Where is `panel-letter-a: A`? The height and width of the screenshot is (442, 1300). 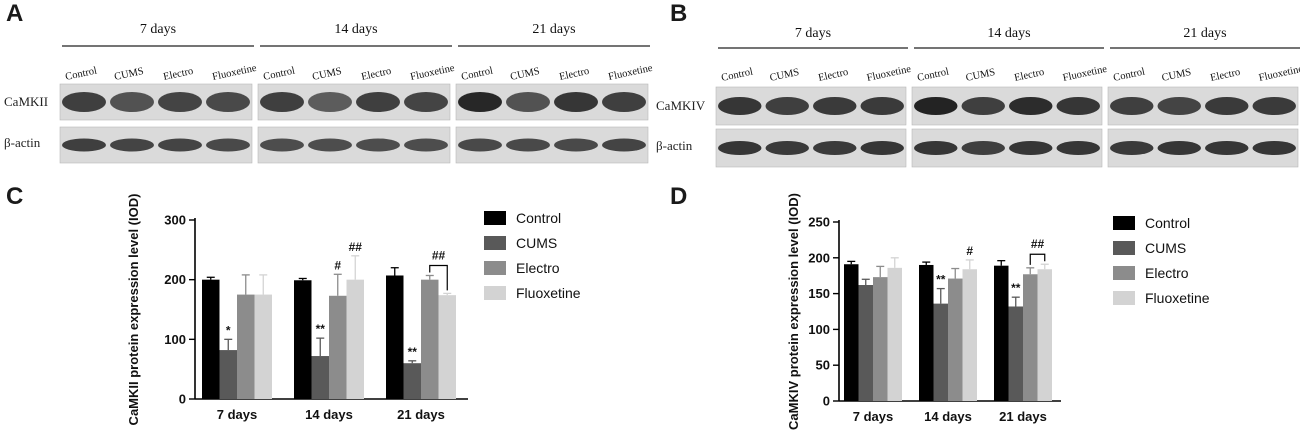
panel-letter-a: A is located at coordinates (15, 13).